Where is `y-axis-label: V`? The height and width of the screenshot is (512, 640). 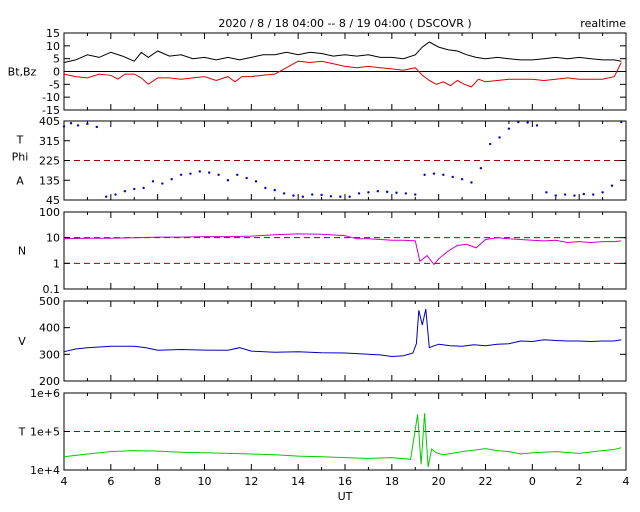
y-axis-label: V is located at coordinates (22, 341).